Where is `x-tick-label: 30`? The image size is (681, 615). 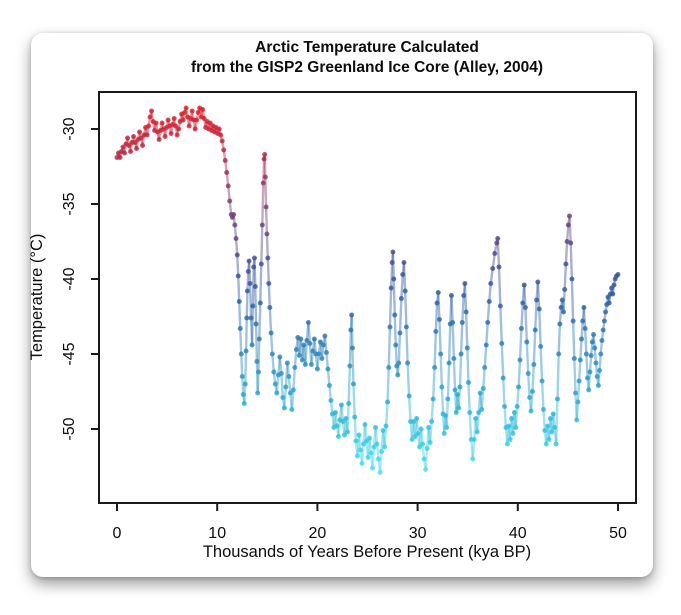 x-tick-label: 30 is located at coordinates (418, 533).